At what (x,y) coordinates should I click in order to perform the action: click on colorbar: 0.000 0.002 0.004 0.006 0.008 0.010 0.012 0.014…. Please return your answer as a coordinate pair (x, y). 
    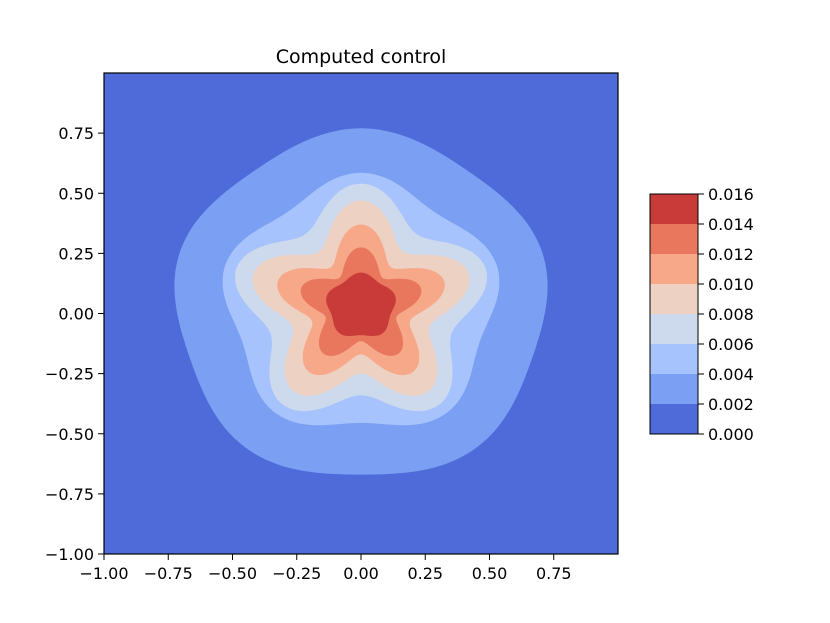
    Looking at the image, I should click on (701, 314).